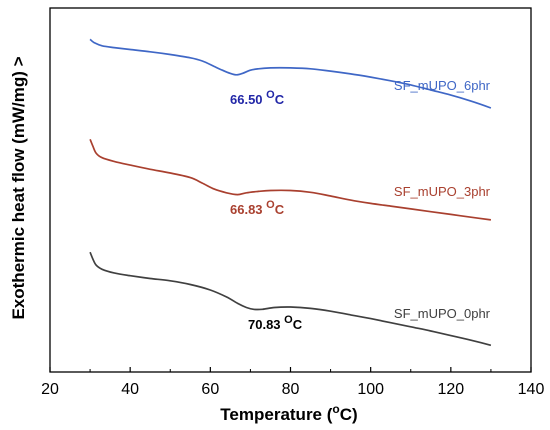  Describe the element at coordinates (442, 313) in the screenshot. I see `series-label-sf-mupo-0phr: SF_mUPO_0phr` at that location.